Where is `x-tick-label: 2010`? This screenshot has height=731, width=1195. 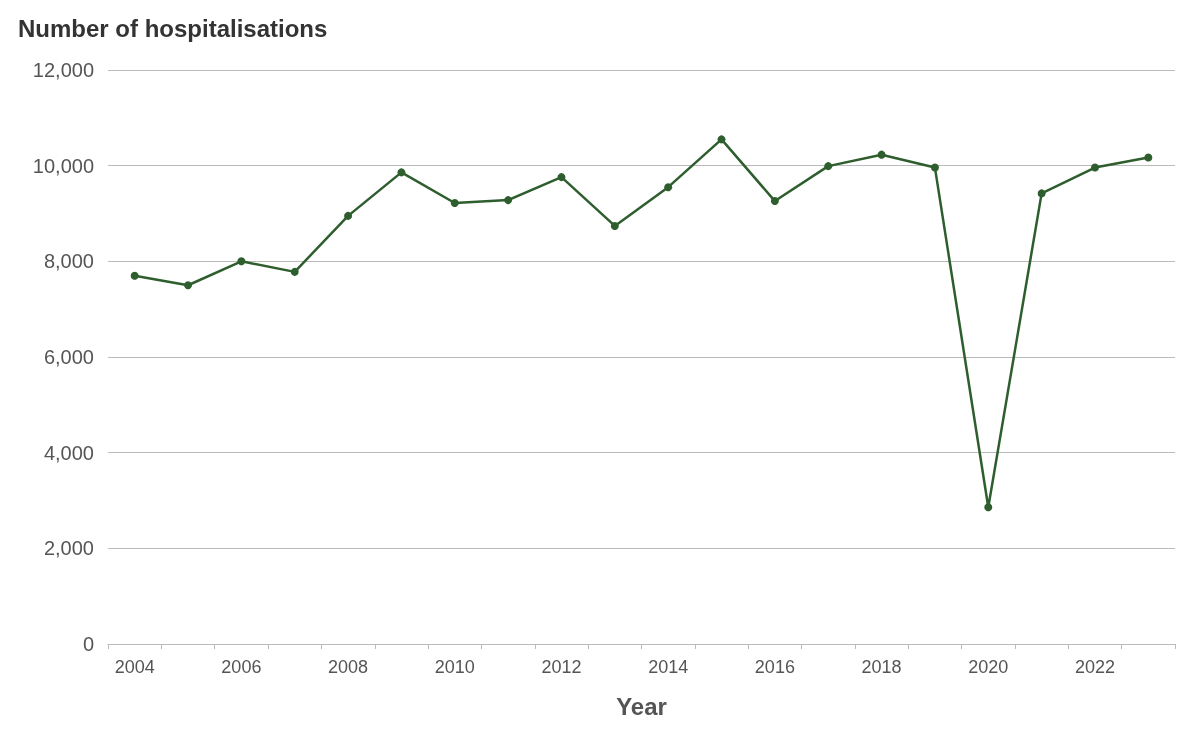
x-tick-label: 2010 is located at coordinates (454, 667).